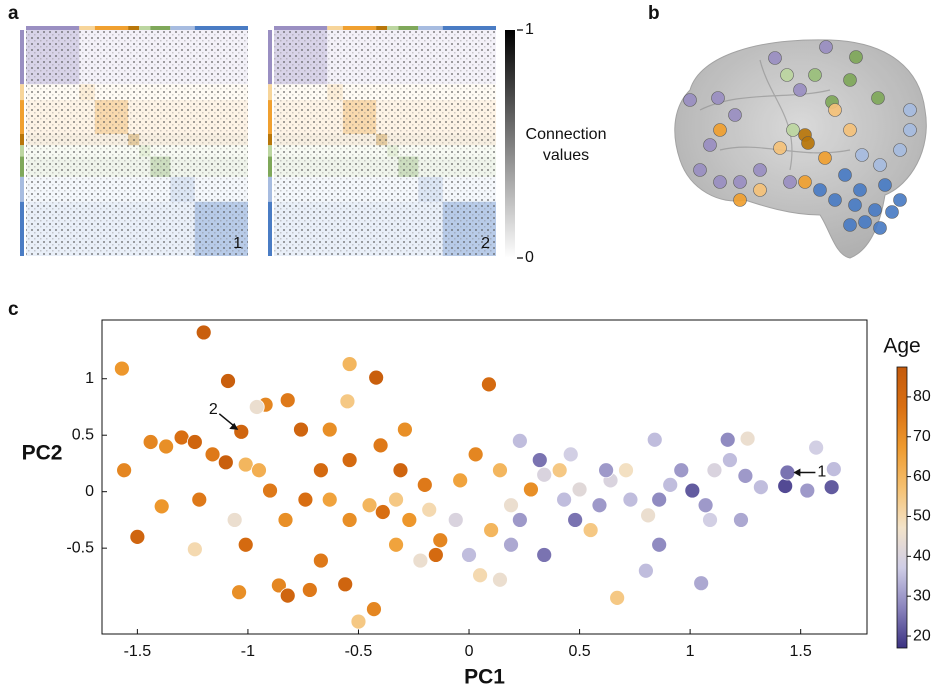 Image resolution: width=948 pixels, height=693 pixels. What do you see at coordinates (89, 491) in the screenshot?
I see `y-tick-label: 0` at bounding box center [89, 491].